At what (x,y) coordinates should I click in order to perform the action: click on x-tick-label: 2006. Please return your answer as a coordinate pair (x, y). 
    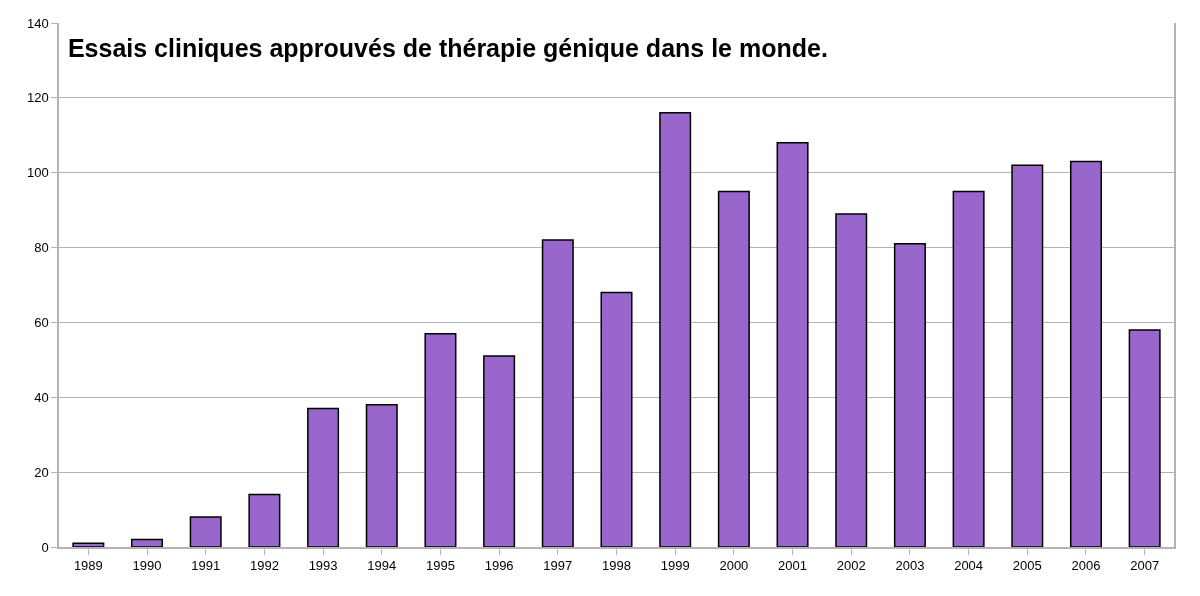
    Looking at the image, I should click on (1086, 566).